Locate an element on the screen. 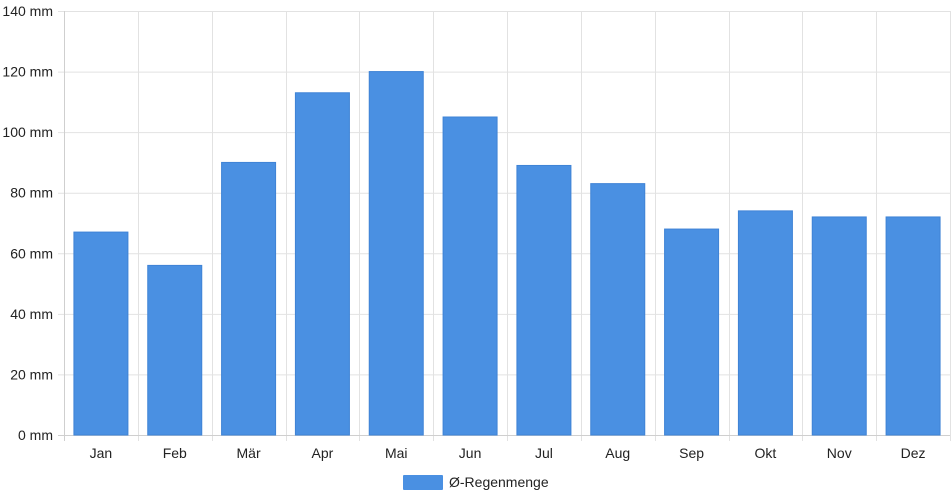 This screenshot has height=500, width=952. y-tick-label: 140 mm is located at coordinates (27, 11).